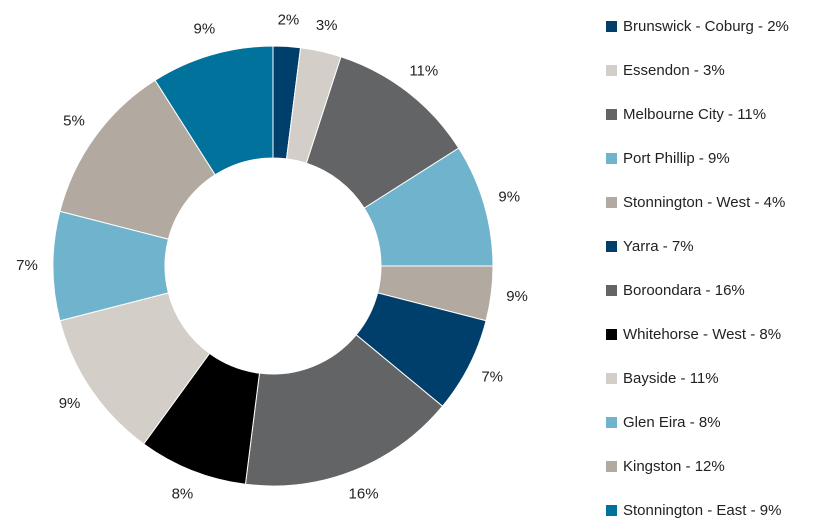 This screenshot has width=814, height=521. Describe the element at coordinates (671, 378) in the screenshot. I see `legend-label: Bayside - 11%` at that location.